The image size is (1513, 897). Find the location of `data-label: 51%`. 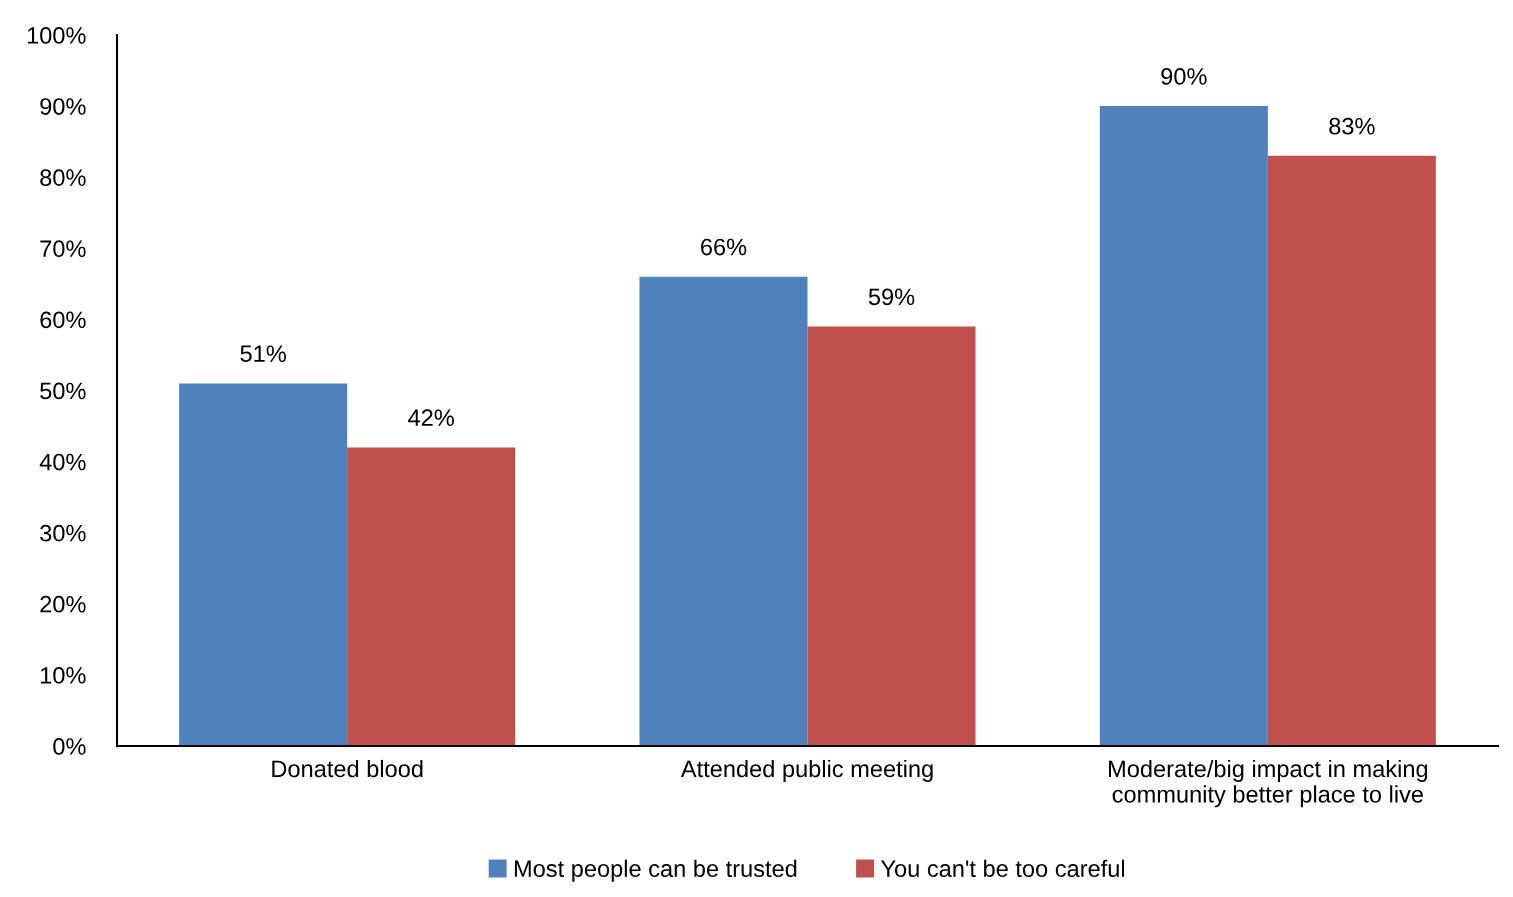

data-label: 51% is located at coordinates (263, 354).